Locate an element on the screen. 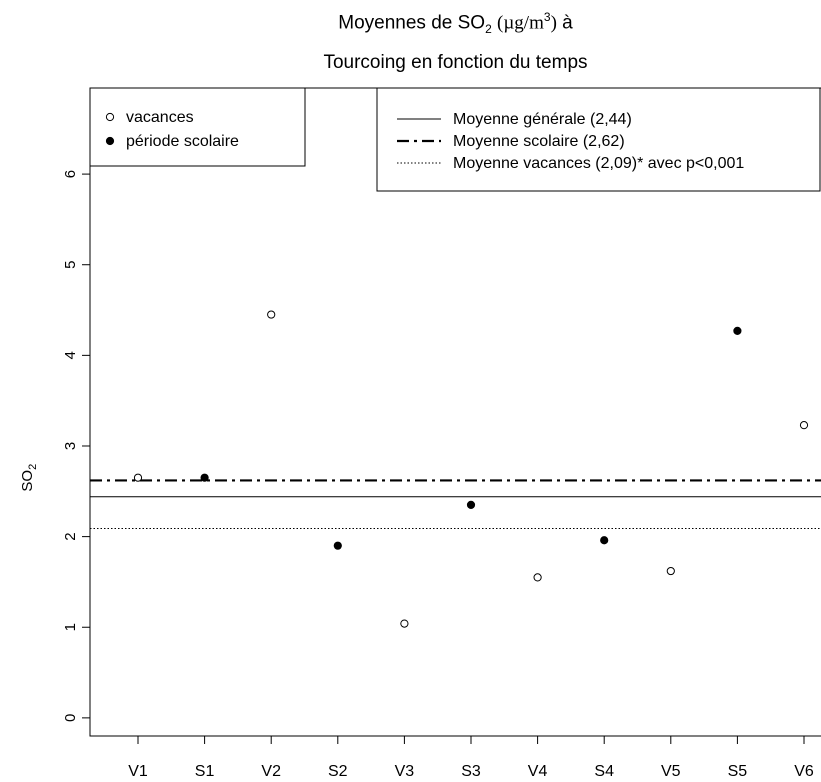 This screenshot has width=821, height=782. x-tick-label: S2 is located at coordinates (338, 771).